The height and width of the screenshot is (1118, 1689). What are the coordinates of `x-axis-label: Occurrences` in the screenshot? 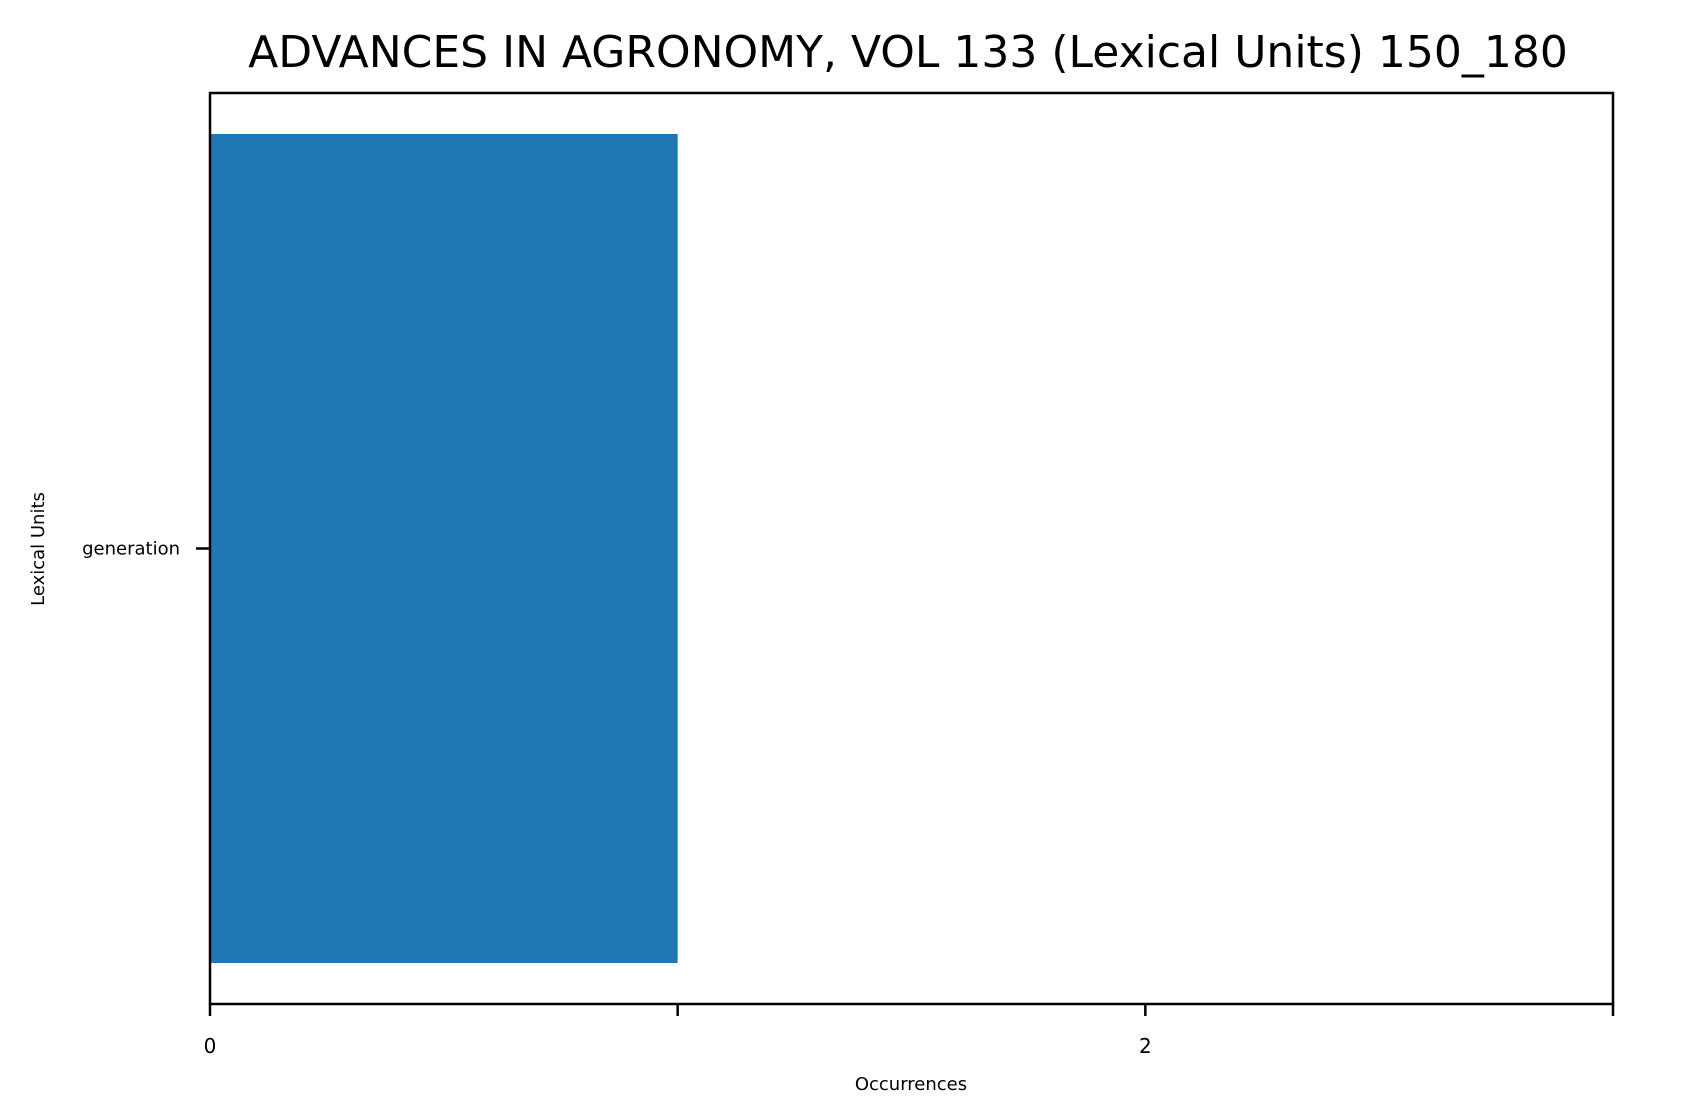 It's located at (911, 1084).